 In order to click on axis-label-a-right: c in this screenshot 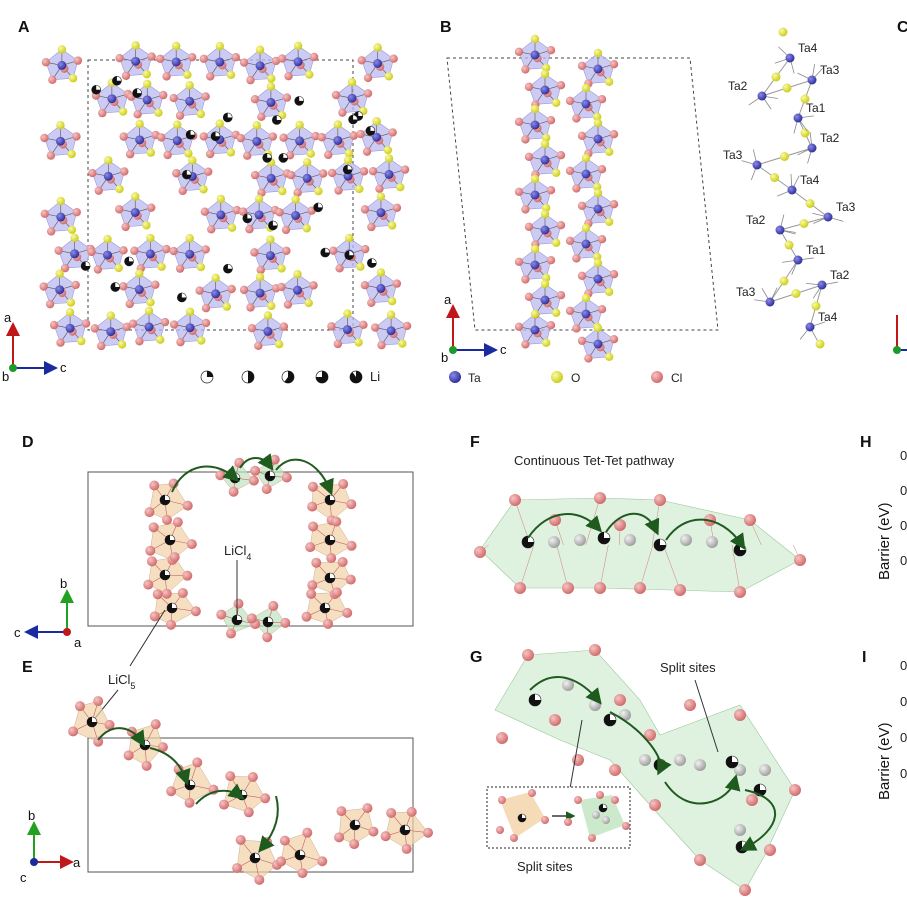, I will do `click(63, 367)`.